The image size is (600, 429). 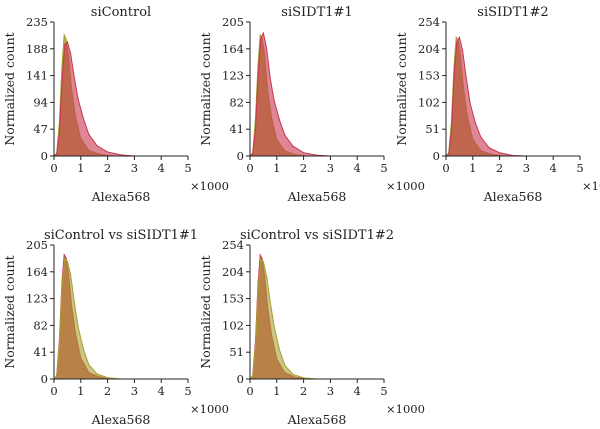 I want to click on y-tick-label: 188, so click(x=37, y=49).